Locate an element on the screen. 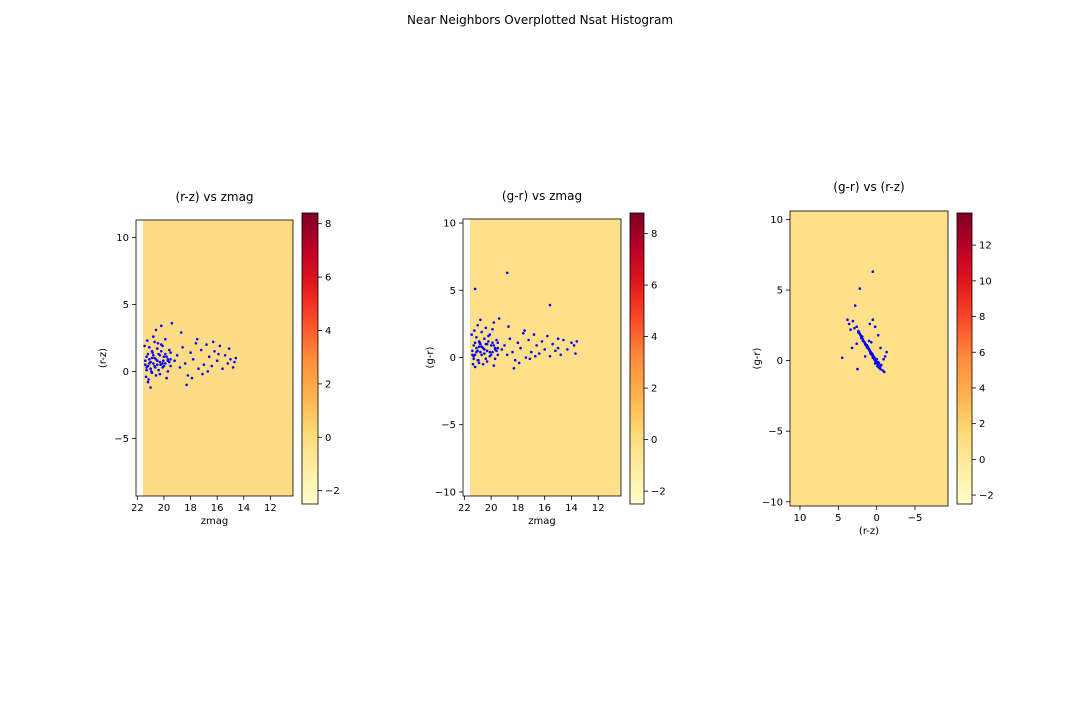  x-tick-label: 14 is located at coordinates (571, 508).